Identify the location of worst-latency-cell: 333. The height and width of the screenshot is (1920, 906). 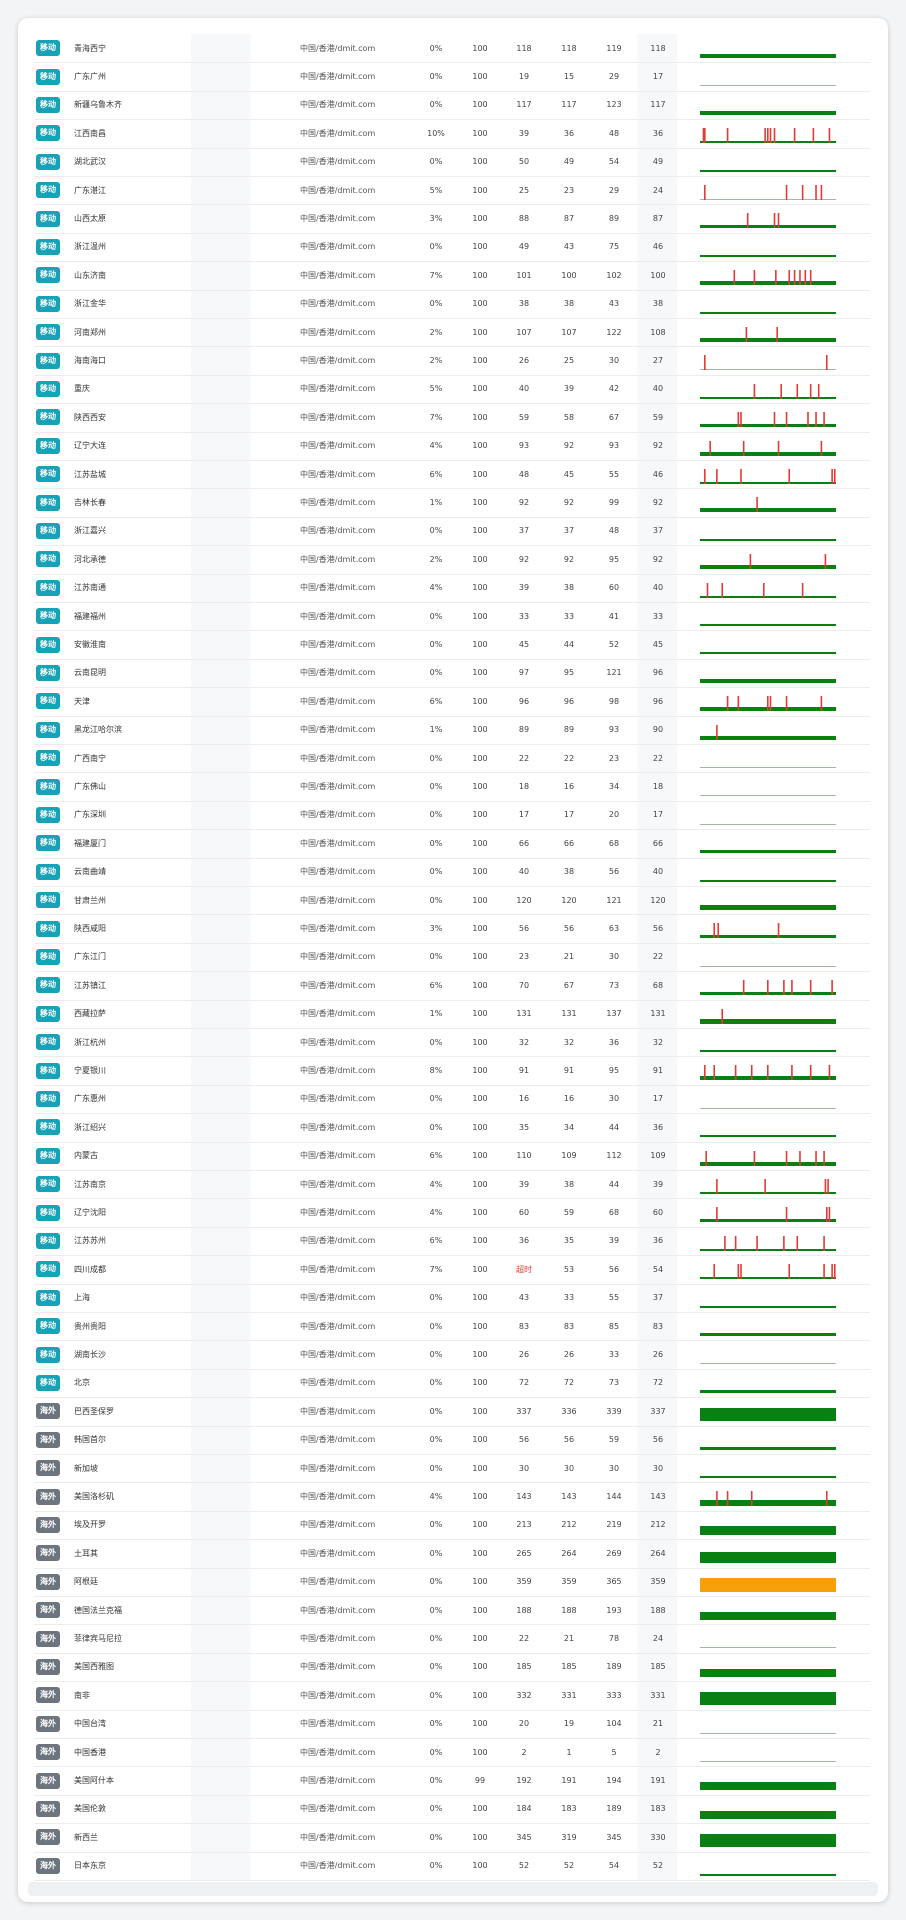
(614, 1695).